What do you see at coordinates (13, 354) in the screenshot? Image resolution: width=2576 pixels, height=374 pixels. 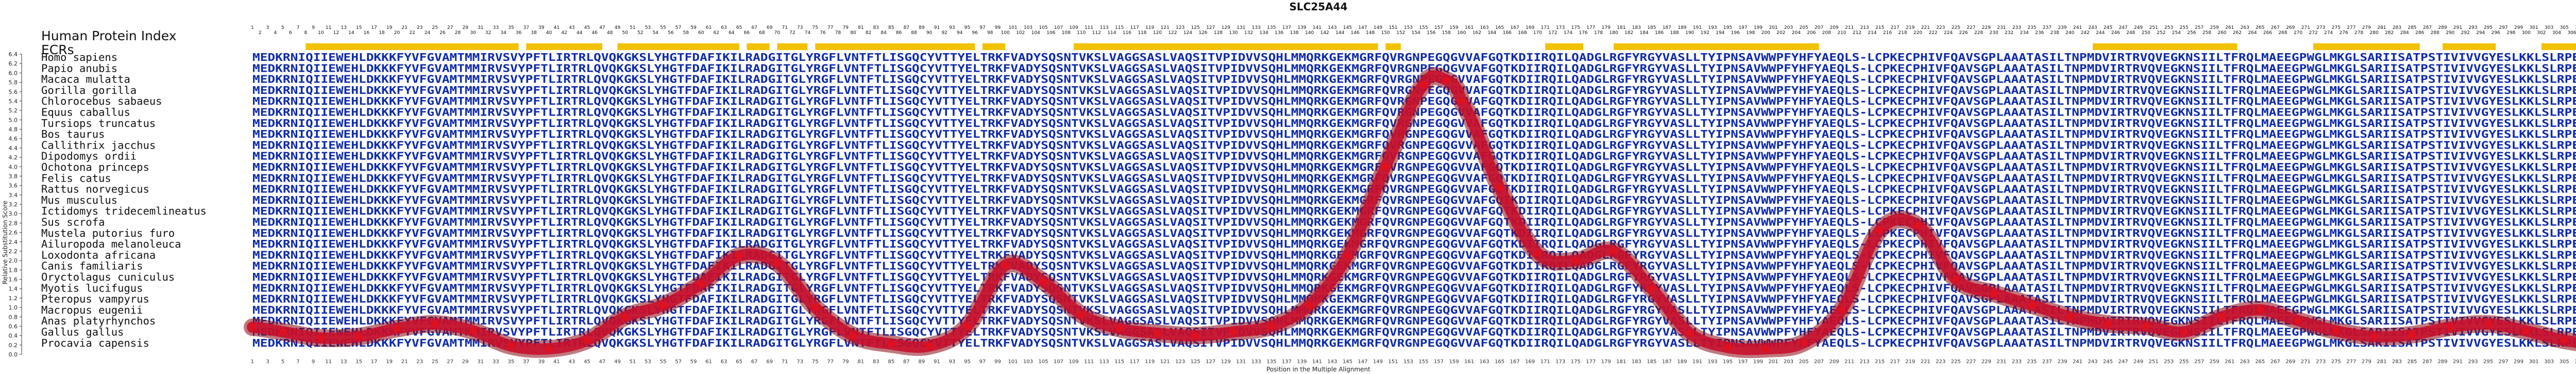 I see `y-tick-label: 0.0` at bounding box center [13, 354].